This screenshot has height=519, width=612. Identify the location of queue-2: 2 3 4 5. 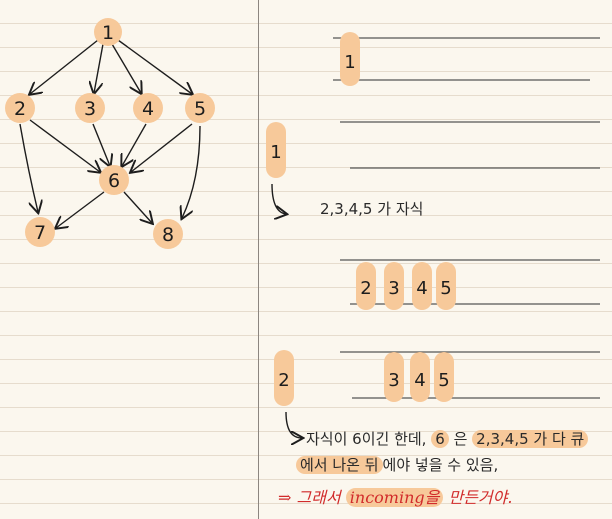
(470, 284).